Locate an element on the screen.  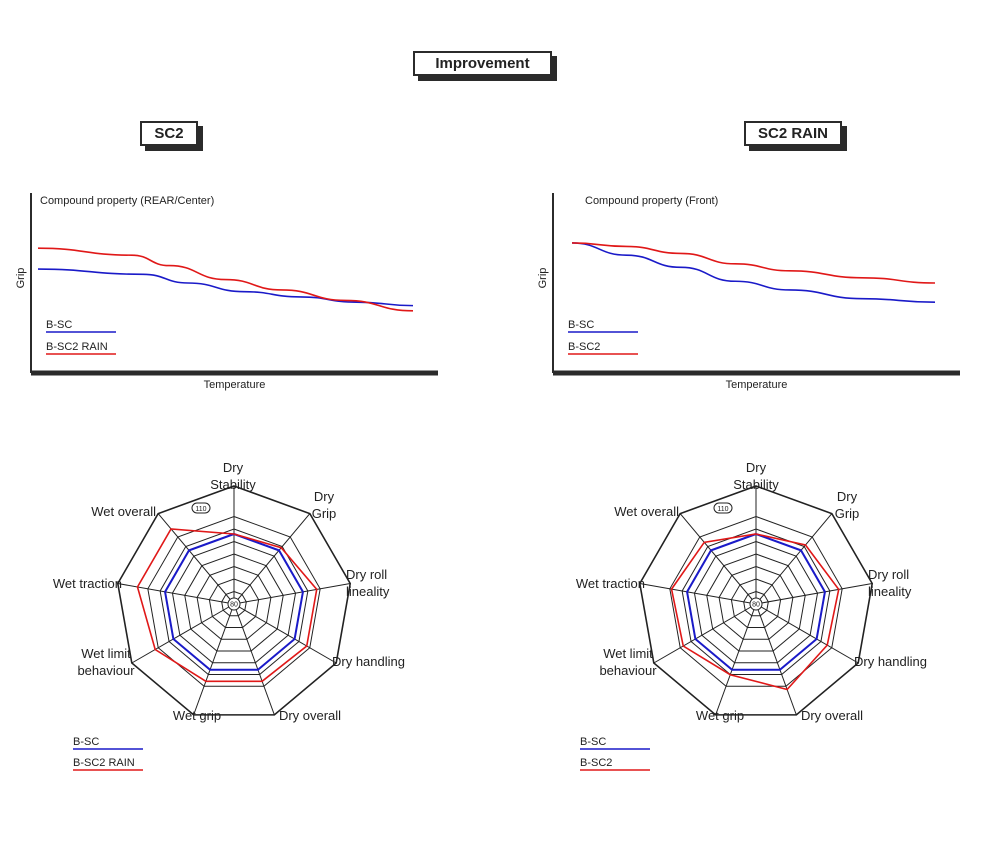
radar-series-b-sc2-rain is located at coordinates (227, 605).